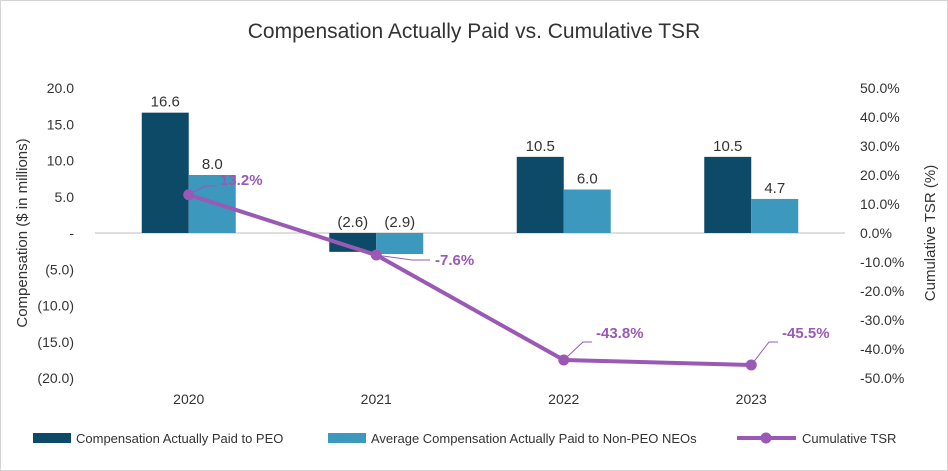  I want to click on right-tick-label: 20.0%, so click(880, 175).